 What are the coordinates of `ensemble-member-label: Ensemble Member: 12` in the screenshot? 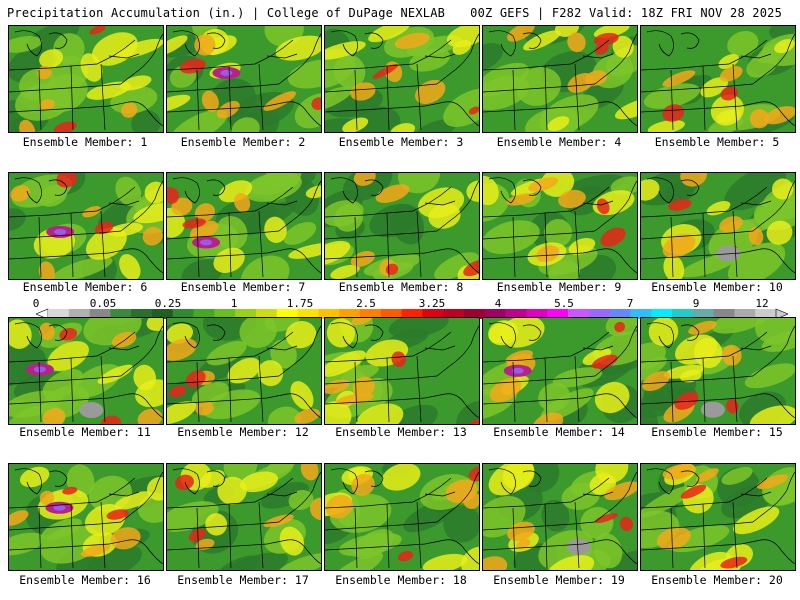 It's located at (243, 432).